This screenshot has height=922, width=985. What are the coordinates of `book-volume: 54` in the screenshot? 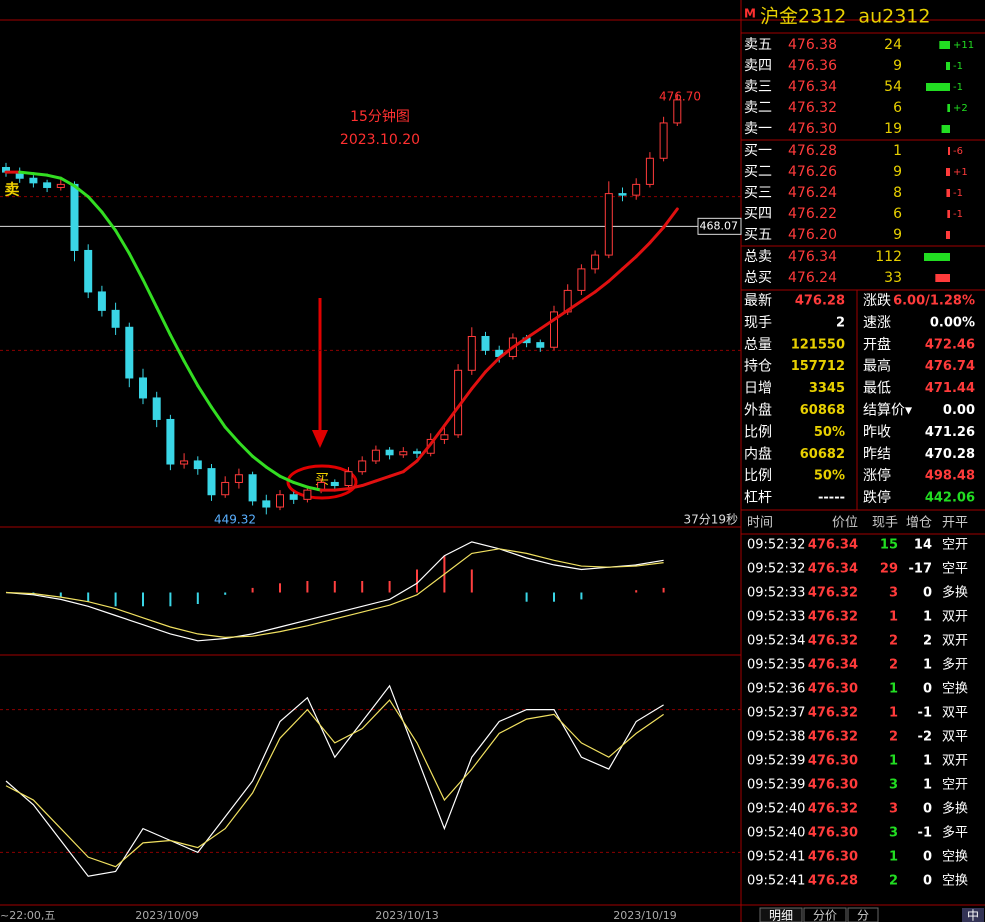 It's located at (893, 87).